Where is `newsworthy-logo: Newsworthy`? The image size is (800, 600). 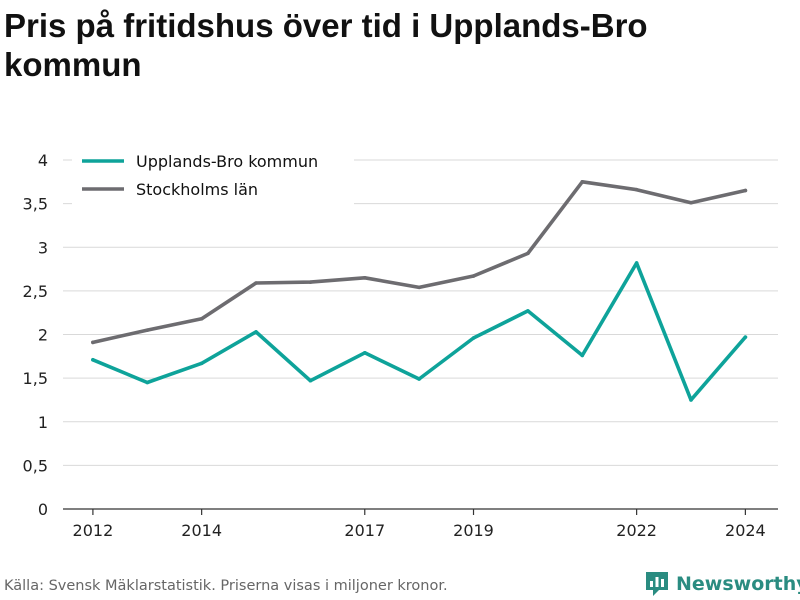
newsworthy-logo: Newsworthy is located at coordinates (722, 584).